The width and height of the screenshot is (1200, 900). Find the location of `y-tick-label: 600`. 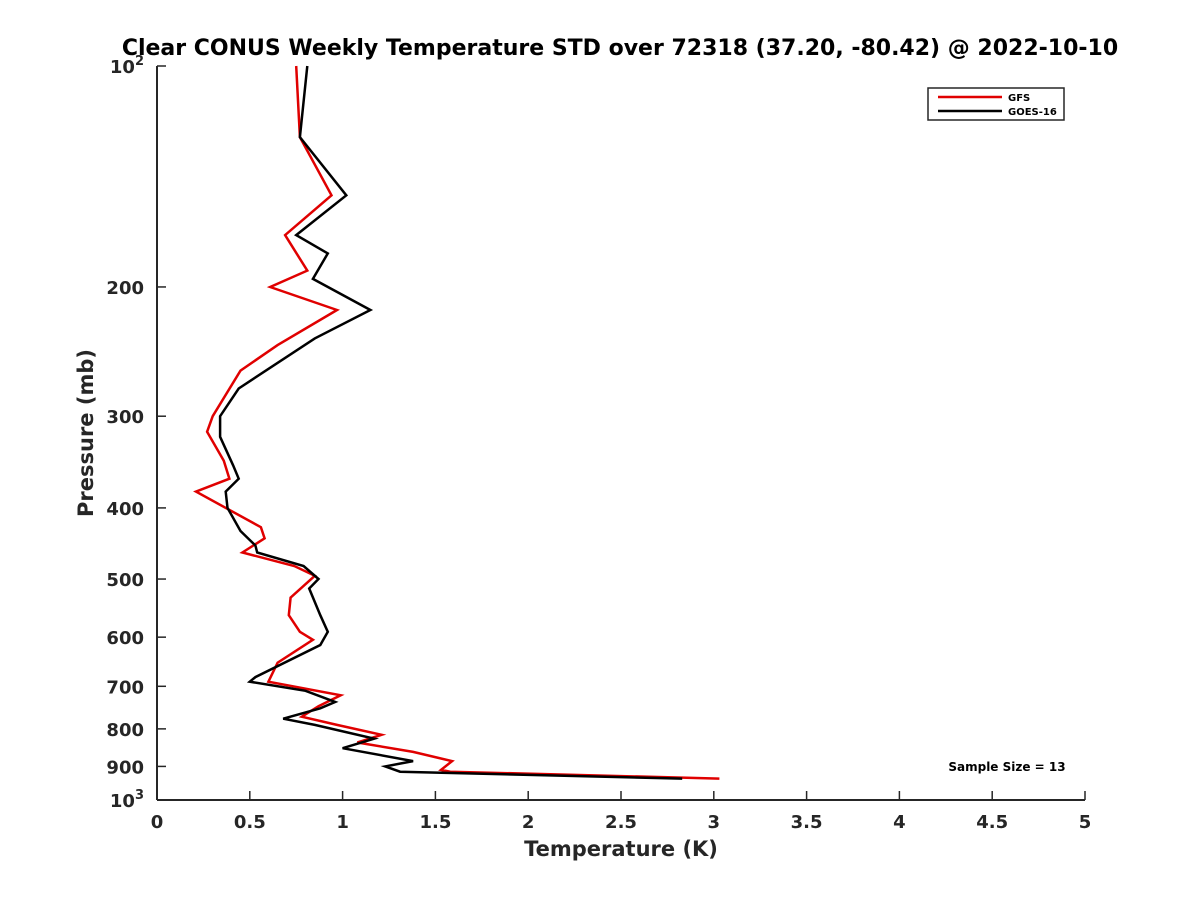

y-tick-label: 600 is located at coordinates (125, 638).